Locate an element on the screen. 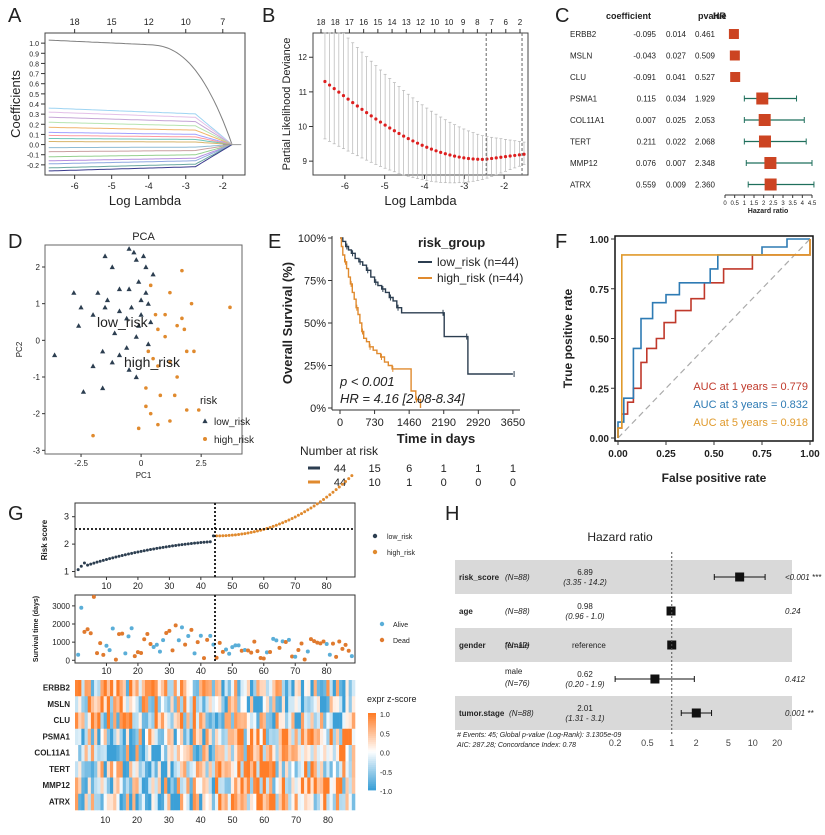  panel-c-hr-box is located at coordinates (764, 141).